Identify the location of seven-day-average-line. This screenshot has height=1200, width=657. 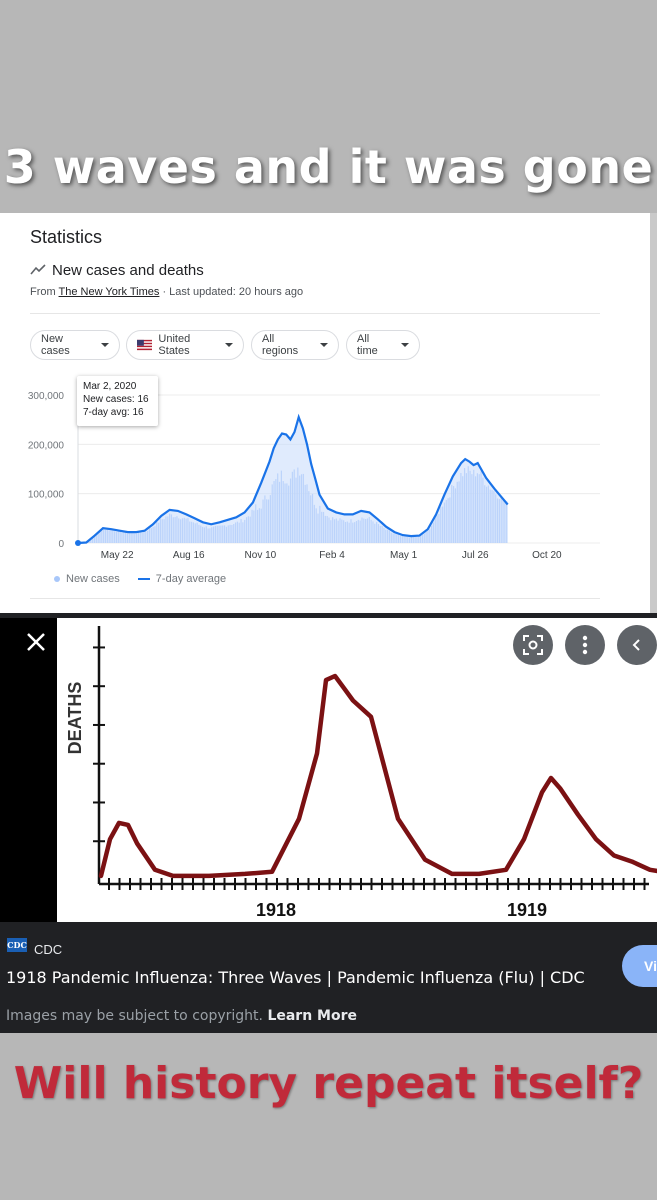
(293, 479).